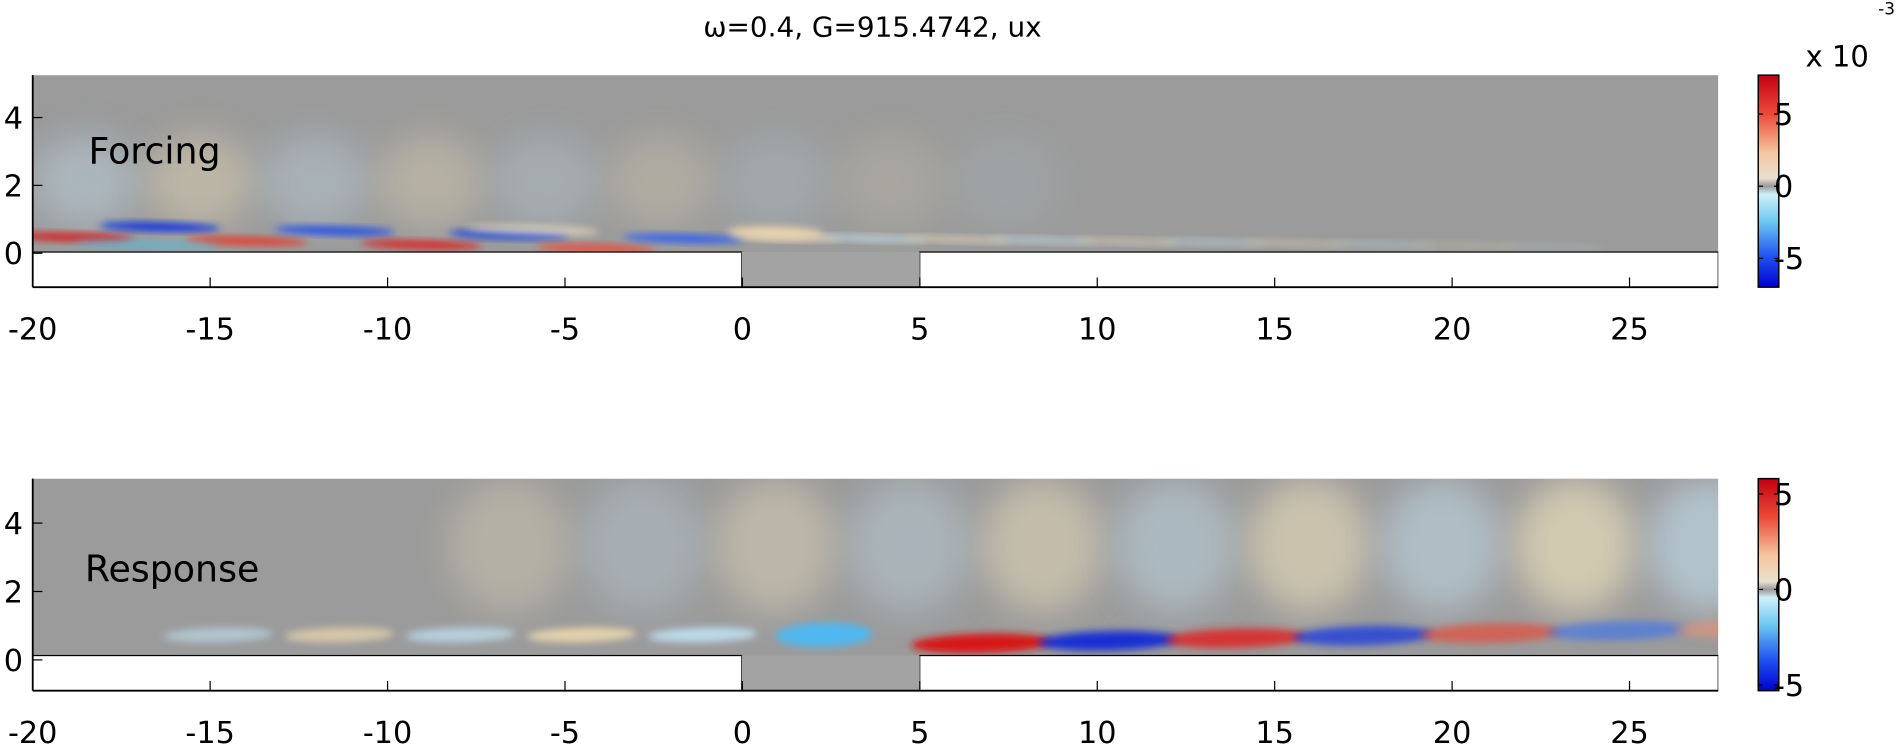 The width and height of the screenshot is (1900, 744). What do you see at coordinates (1836, 57) in the screenshot?
I see `colorbar-scale-label: x 10` at bounding box center [1836, 57].